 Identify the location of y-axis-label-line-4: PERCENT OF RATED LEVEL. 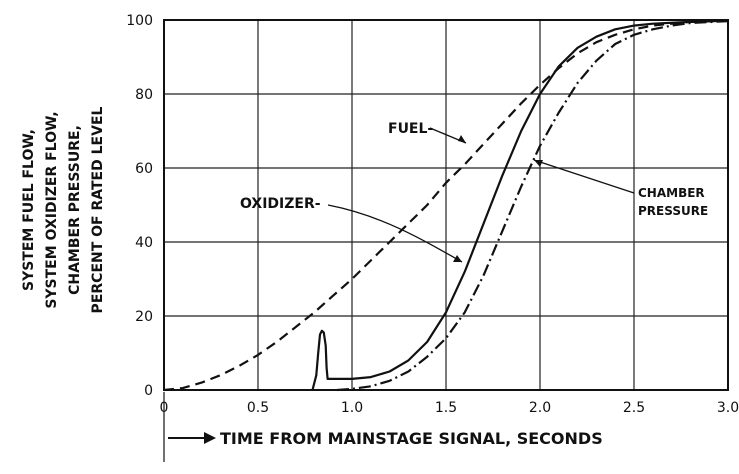
(98, 209).